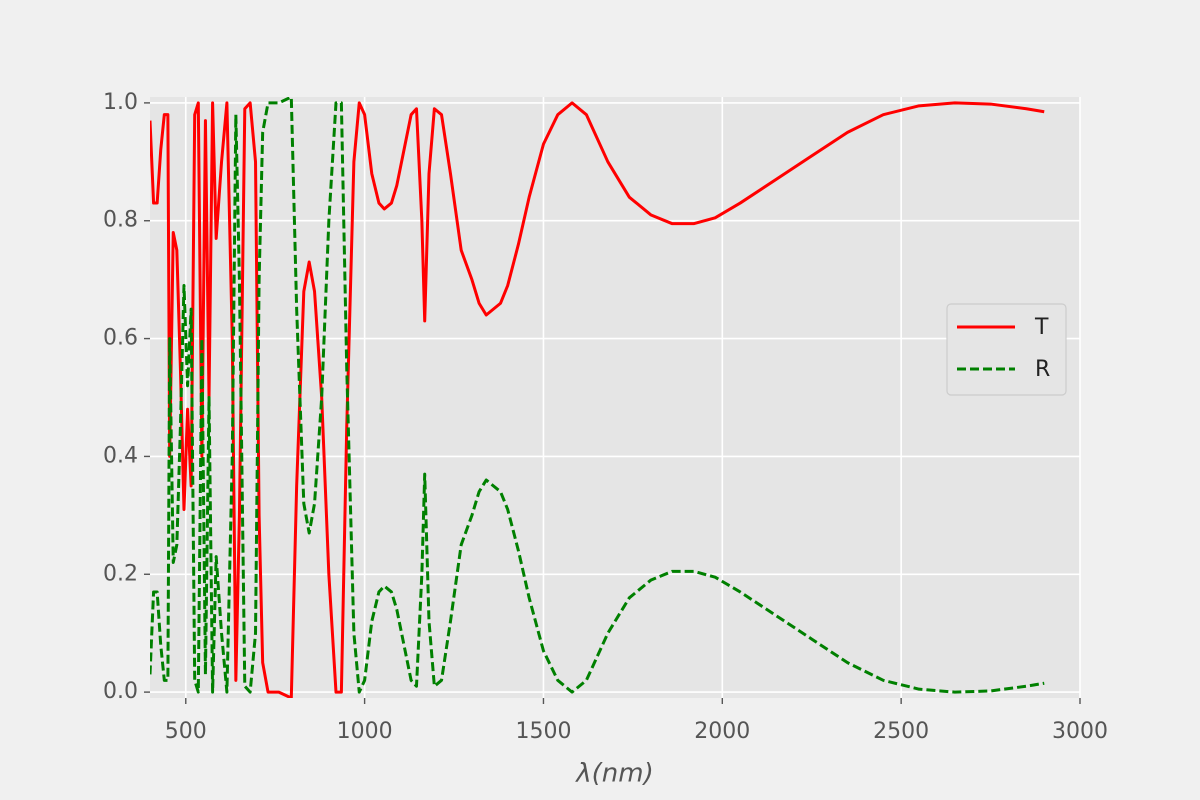 The width and height of the screenshot is (1200, 800). I want to click on y-tick-label: 0.4, so click(120, 455).